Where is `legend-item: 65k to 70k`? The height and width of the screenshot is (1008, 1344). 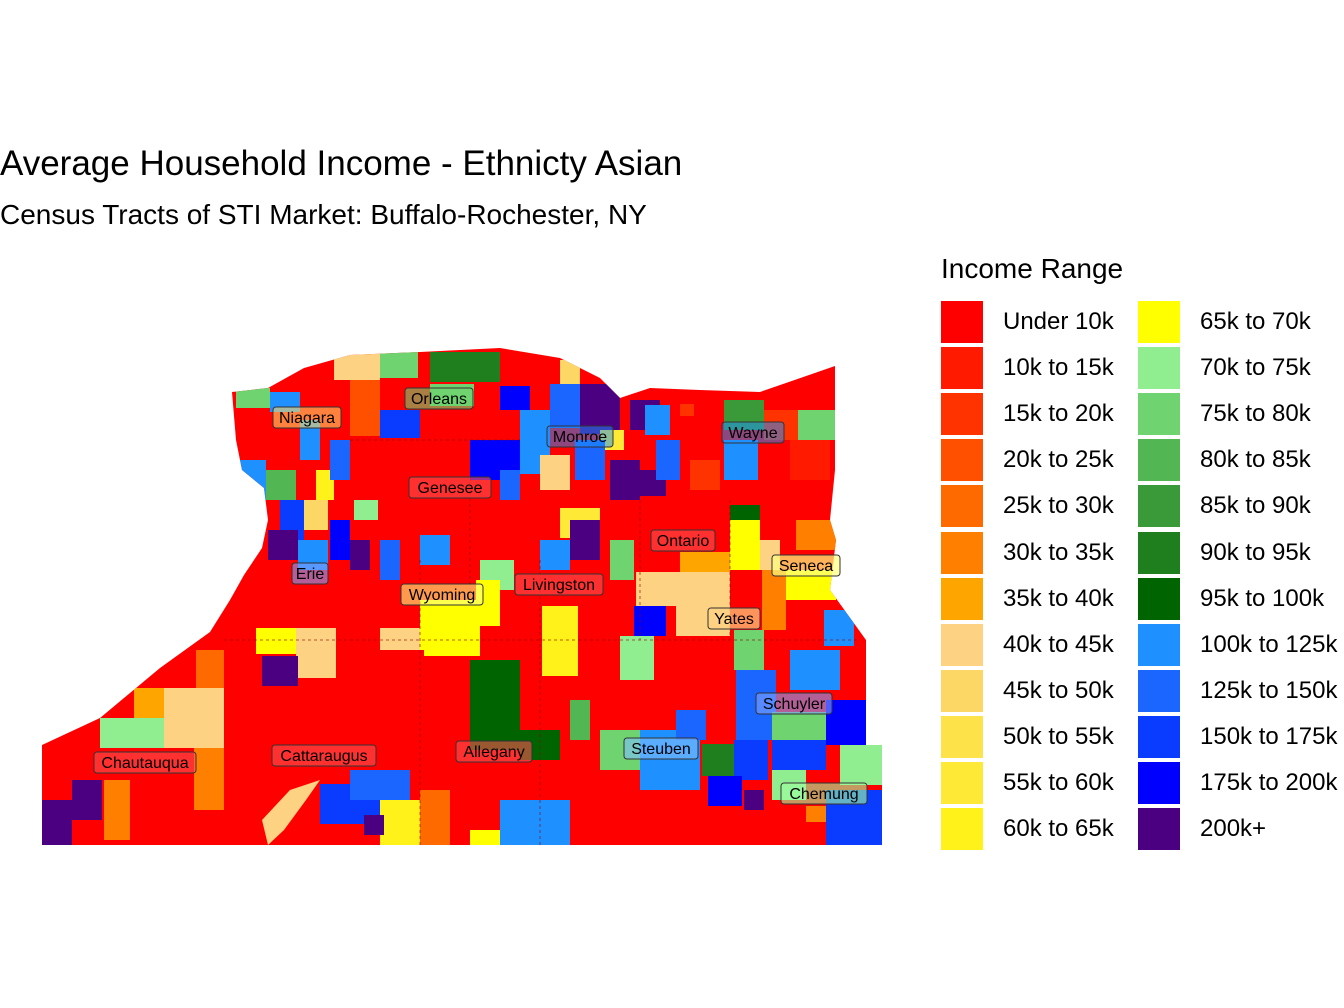
legend-item: 65k to 70k is located at coordinates (1240, 322).